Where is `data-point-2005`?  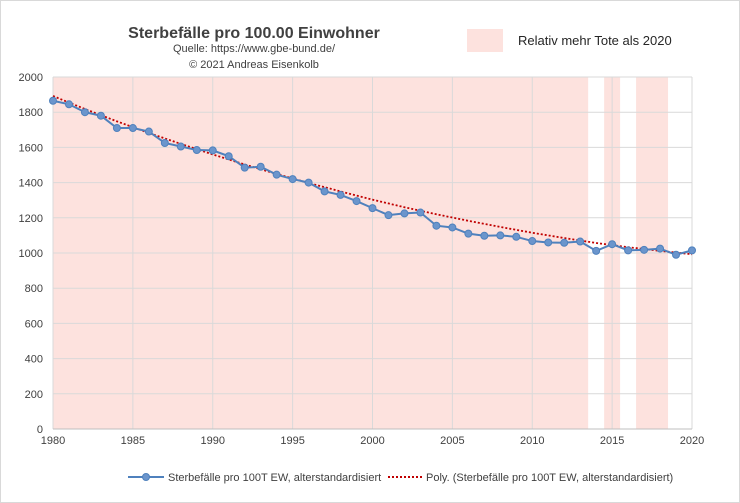 data-point-2005 is located at coordinates (452, 227).